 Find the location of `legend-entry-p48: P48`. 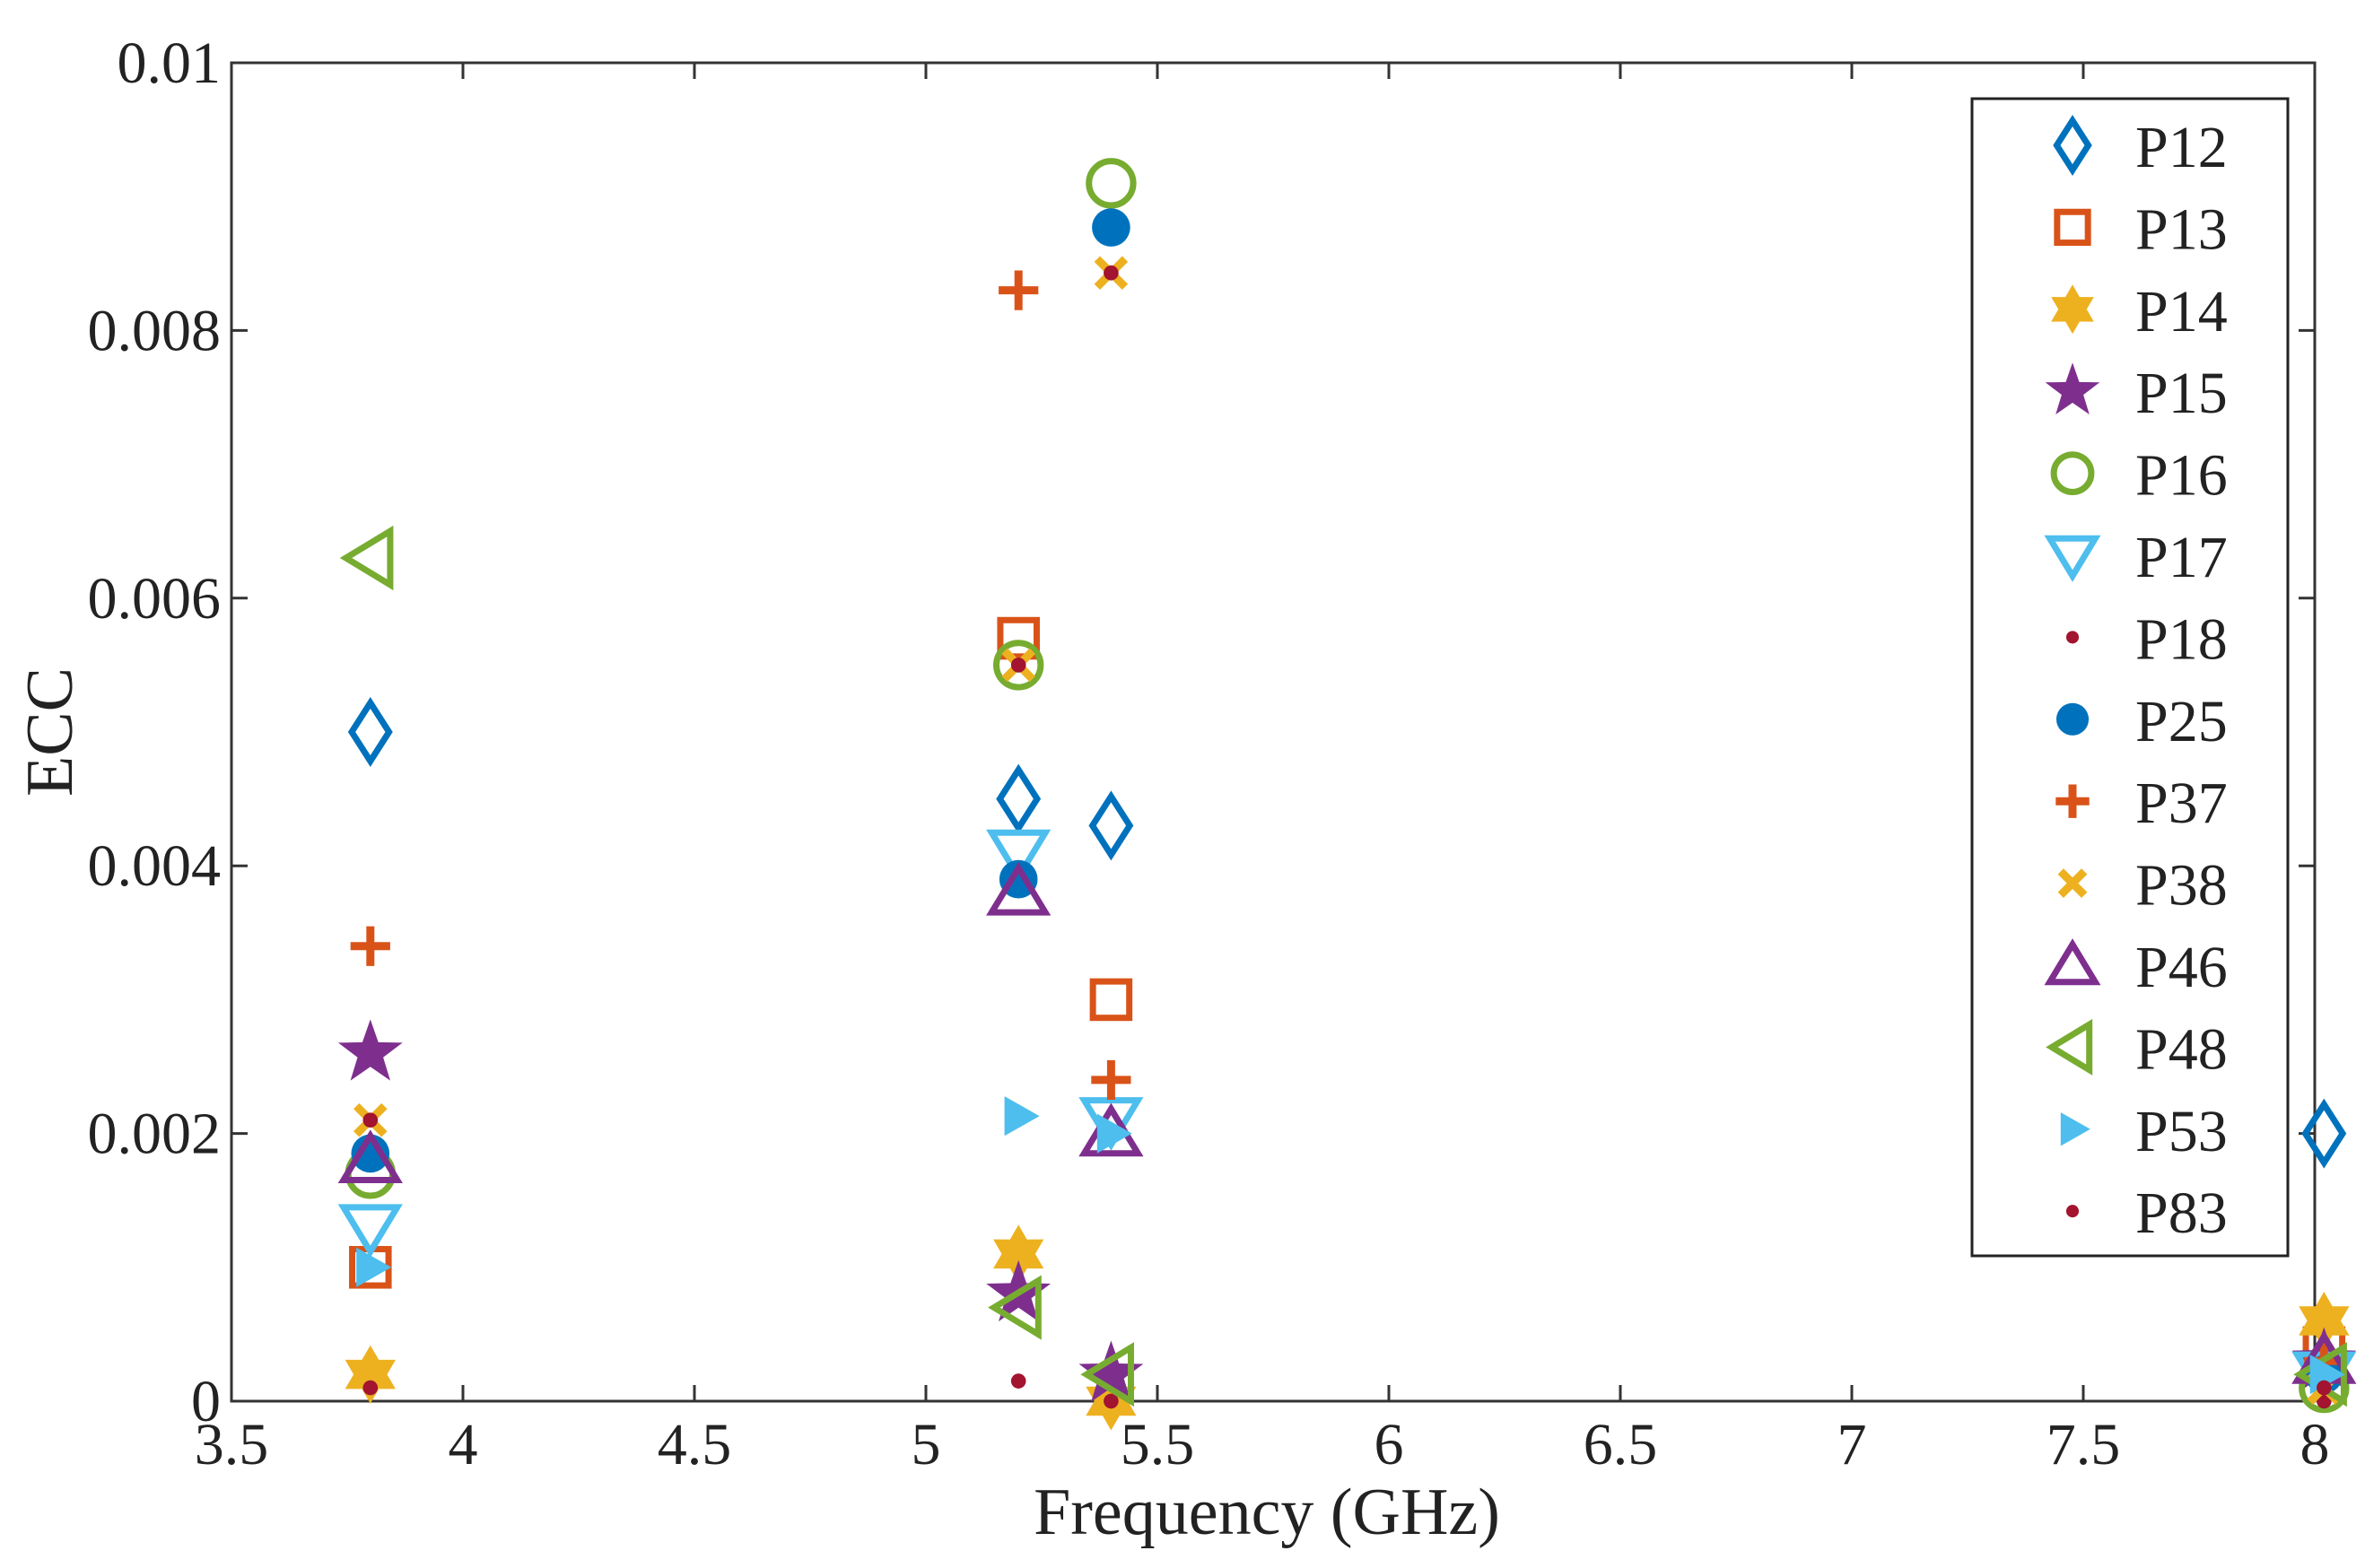

legend-entry-p48: P48 is located at coordinates (2137, 1049).